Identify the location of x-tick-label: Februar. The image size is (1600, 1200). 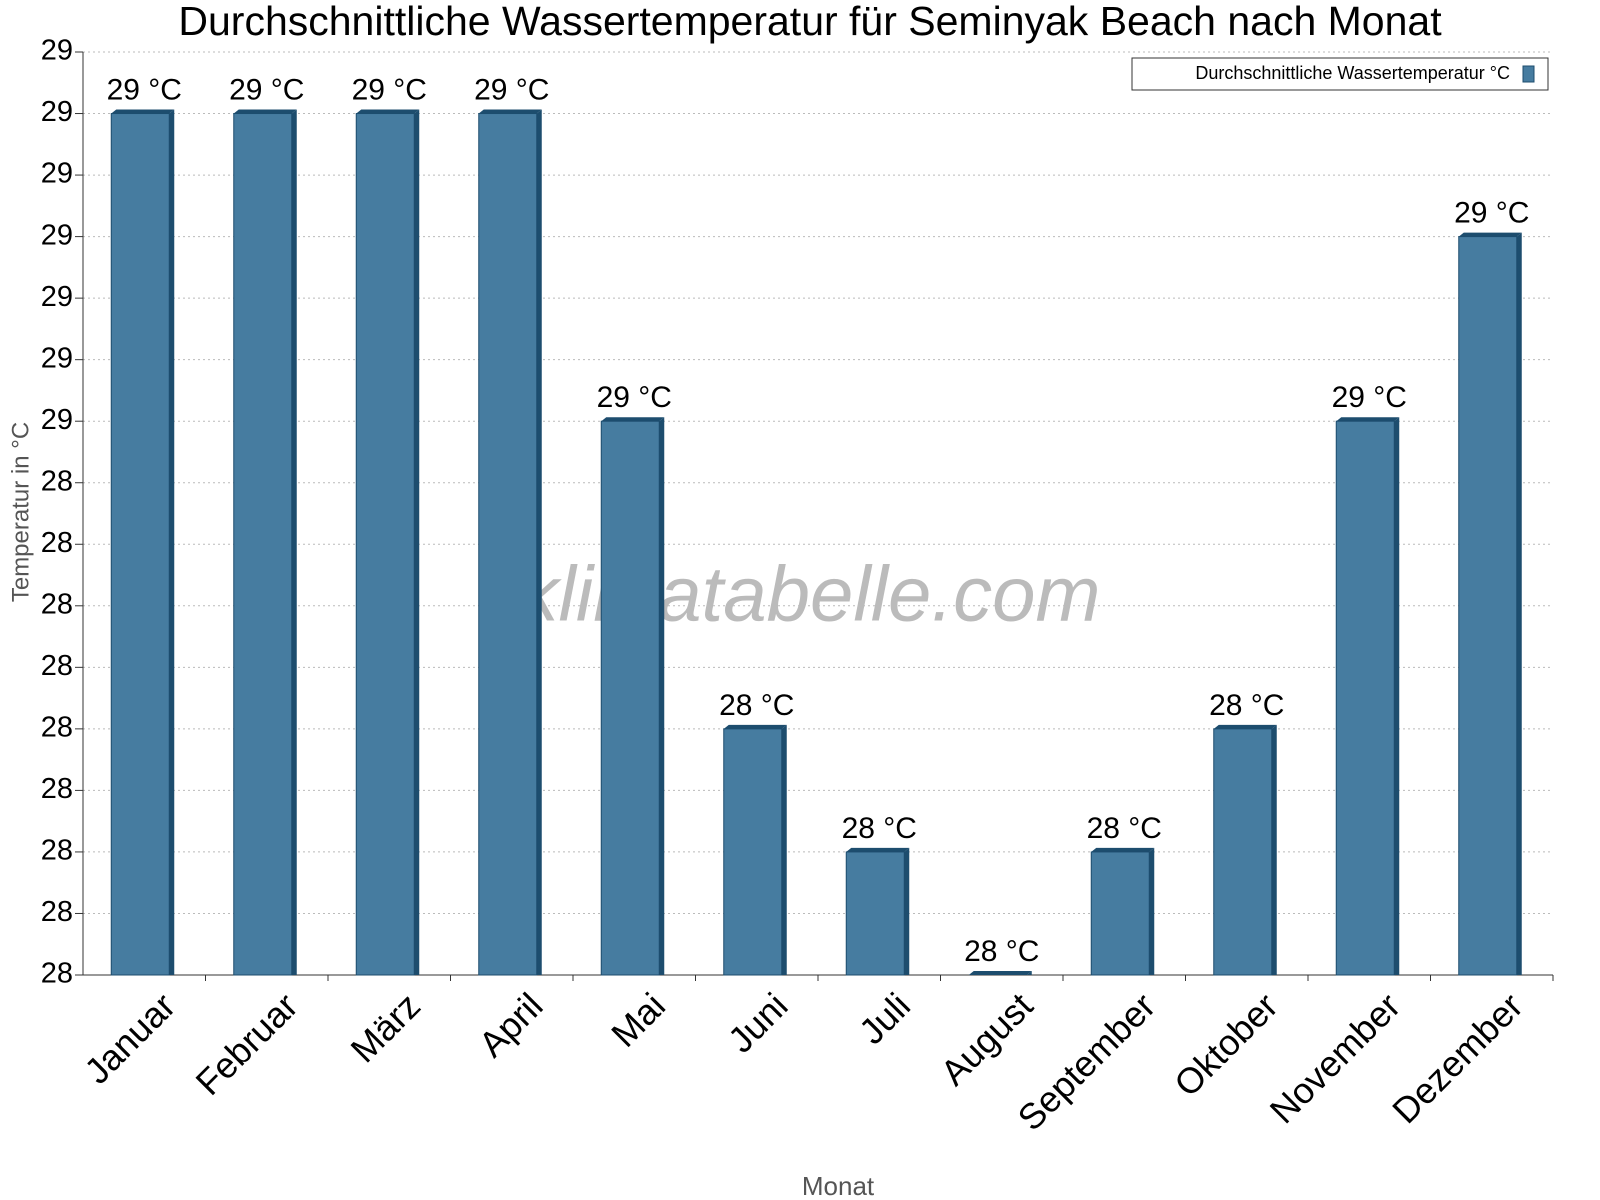
(246, 1044).